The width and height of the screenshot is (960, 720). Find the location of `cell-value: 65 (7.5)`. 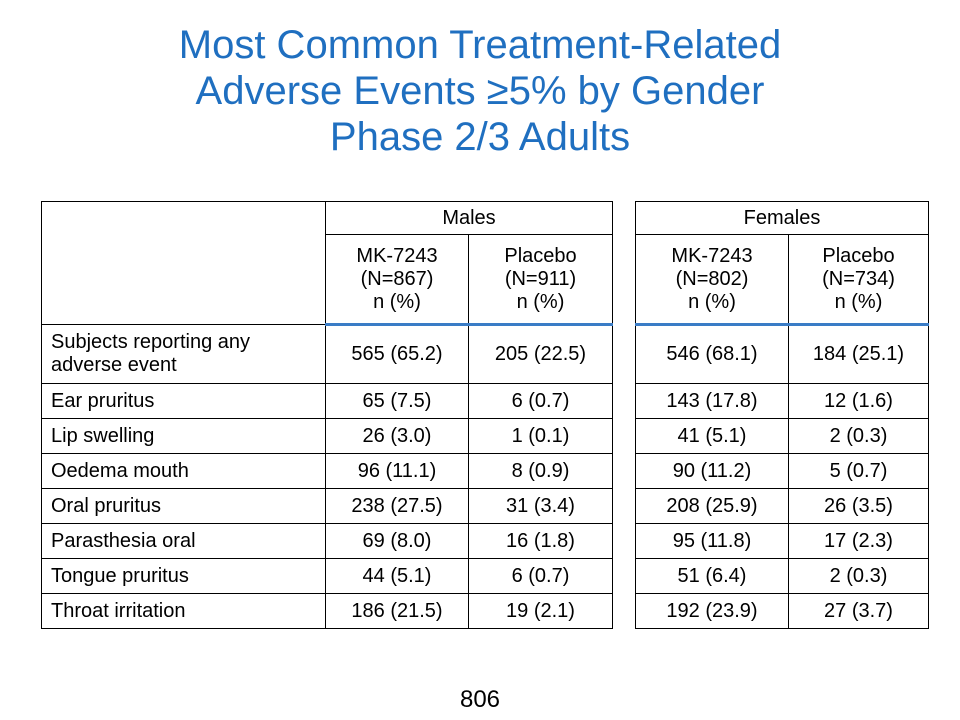

cell-value: 65 (7.5) is located at coordinates (397, 401).